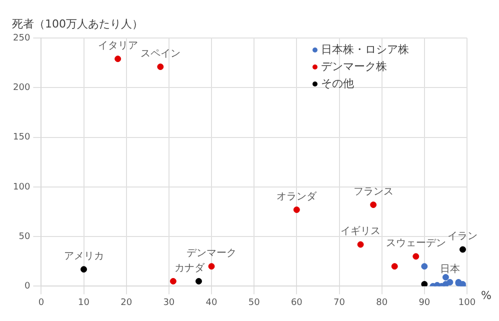 This screenshot has height=321, width=499. I want to click on annotation: フランス, so click(373, 192).